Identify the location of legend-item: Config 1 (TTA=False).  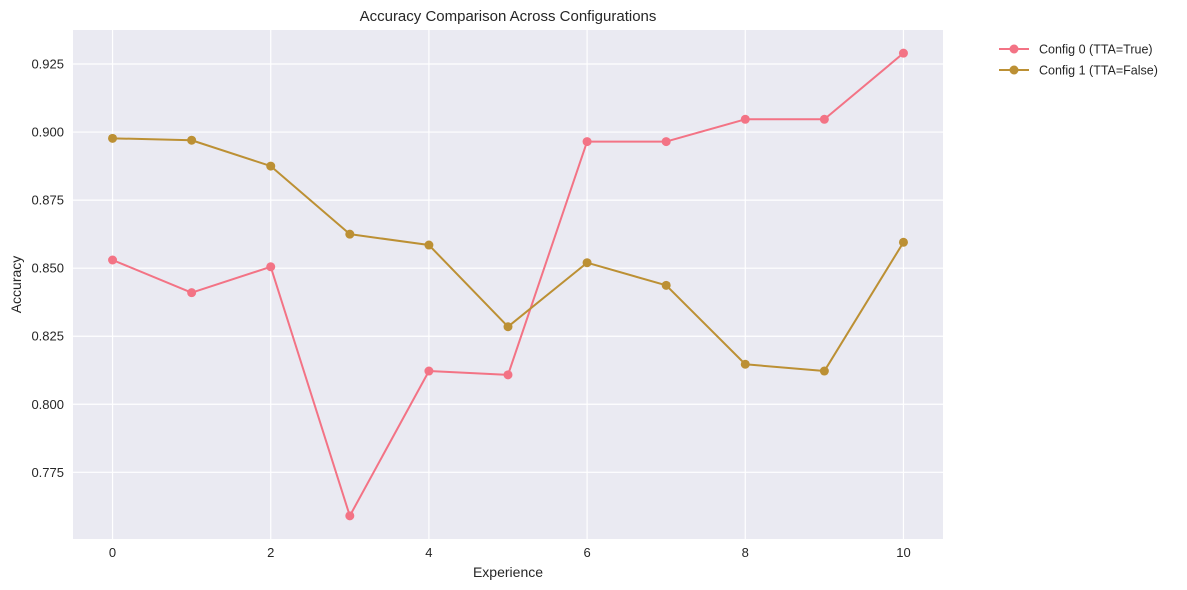
(1078, 71).